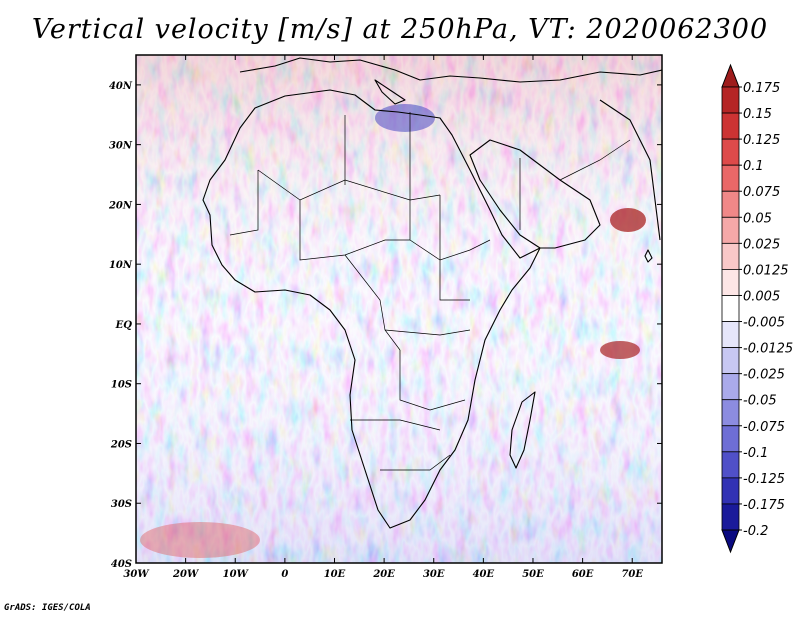 This screenshot has height=618, width=800. Describe the element at coordinates (47, 608) in the screenshot. I see `grads-credit: GrADS: IGES/COLA` at that location.